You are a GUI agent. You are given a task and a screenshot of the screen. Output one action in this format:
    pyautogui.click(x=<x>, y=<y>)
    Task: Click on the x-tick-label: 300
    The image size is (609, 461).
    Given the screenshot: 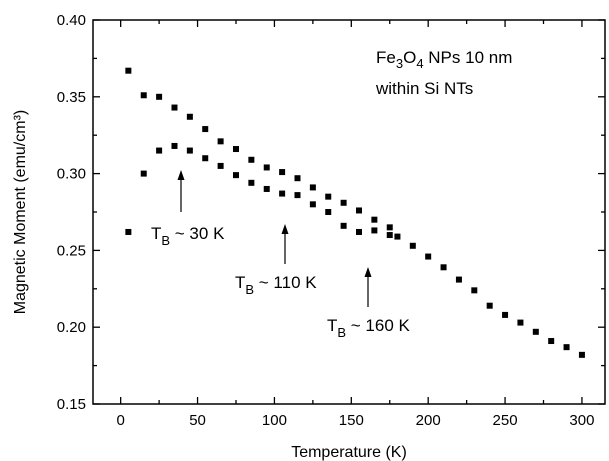 What is the action you would take?
    pyautogui.click(x=581, y=420)
    